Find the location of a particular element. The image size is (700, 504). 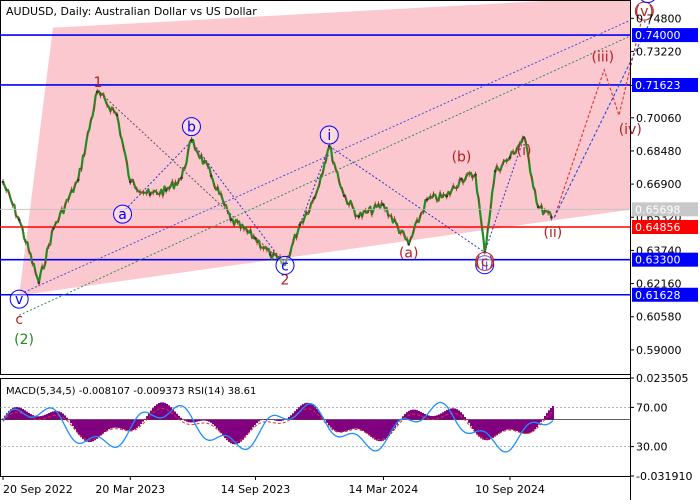

rsi-line is located at coordinates (278, 427).